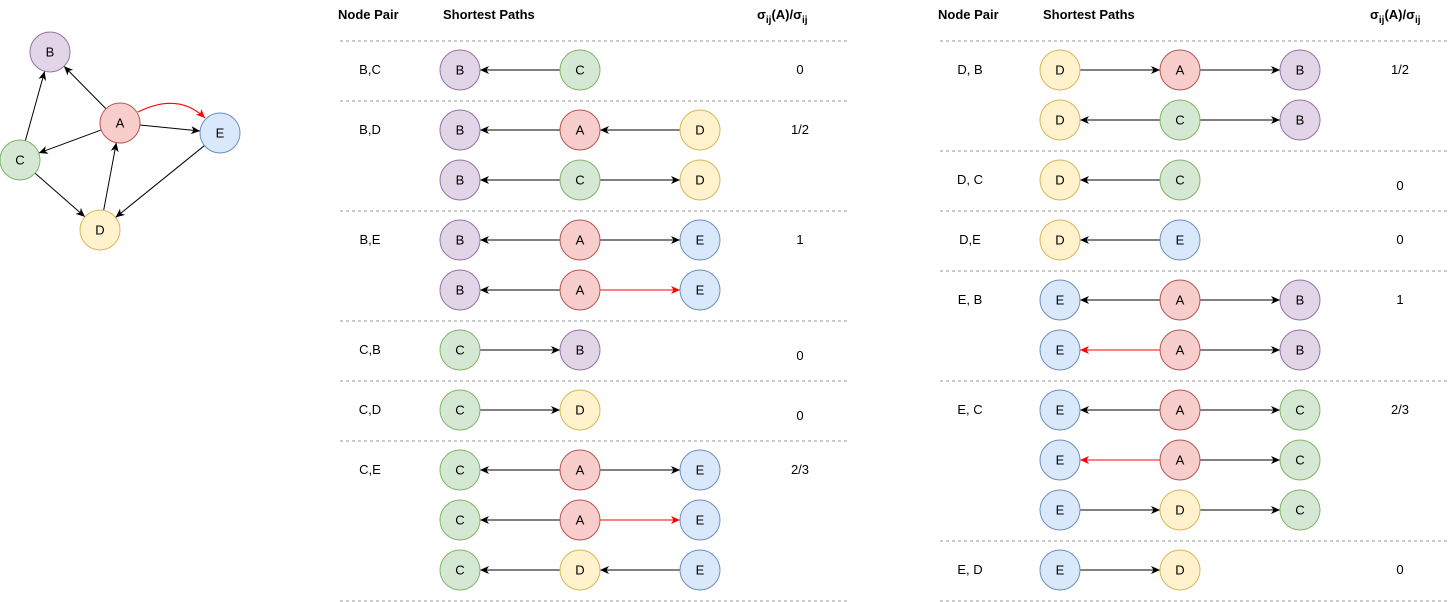 The width and height of the screenshot is (1453, 602). I want to click on graph-node-e: E, so click(220, 133).